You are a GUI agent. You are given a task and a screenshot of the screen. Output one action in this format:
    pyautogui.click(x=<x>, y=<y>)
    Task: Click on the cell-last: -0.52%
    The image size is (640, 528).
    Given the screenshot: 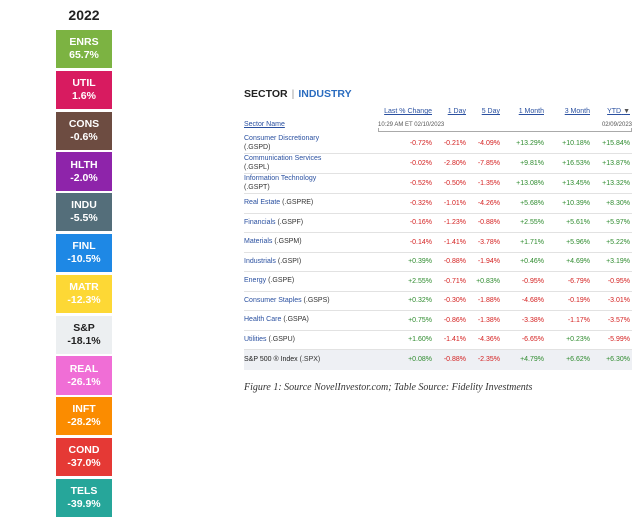 What is the action you would take?
    pyautogui.click(x=420, y=183)
    